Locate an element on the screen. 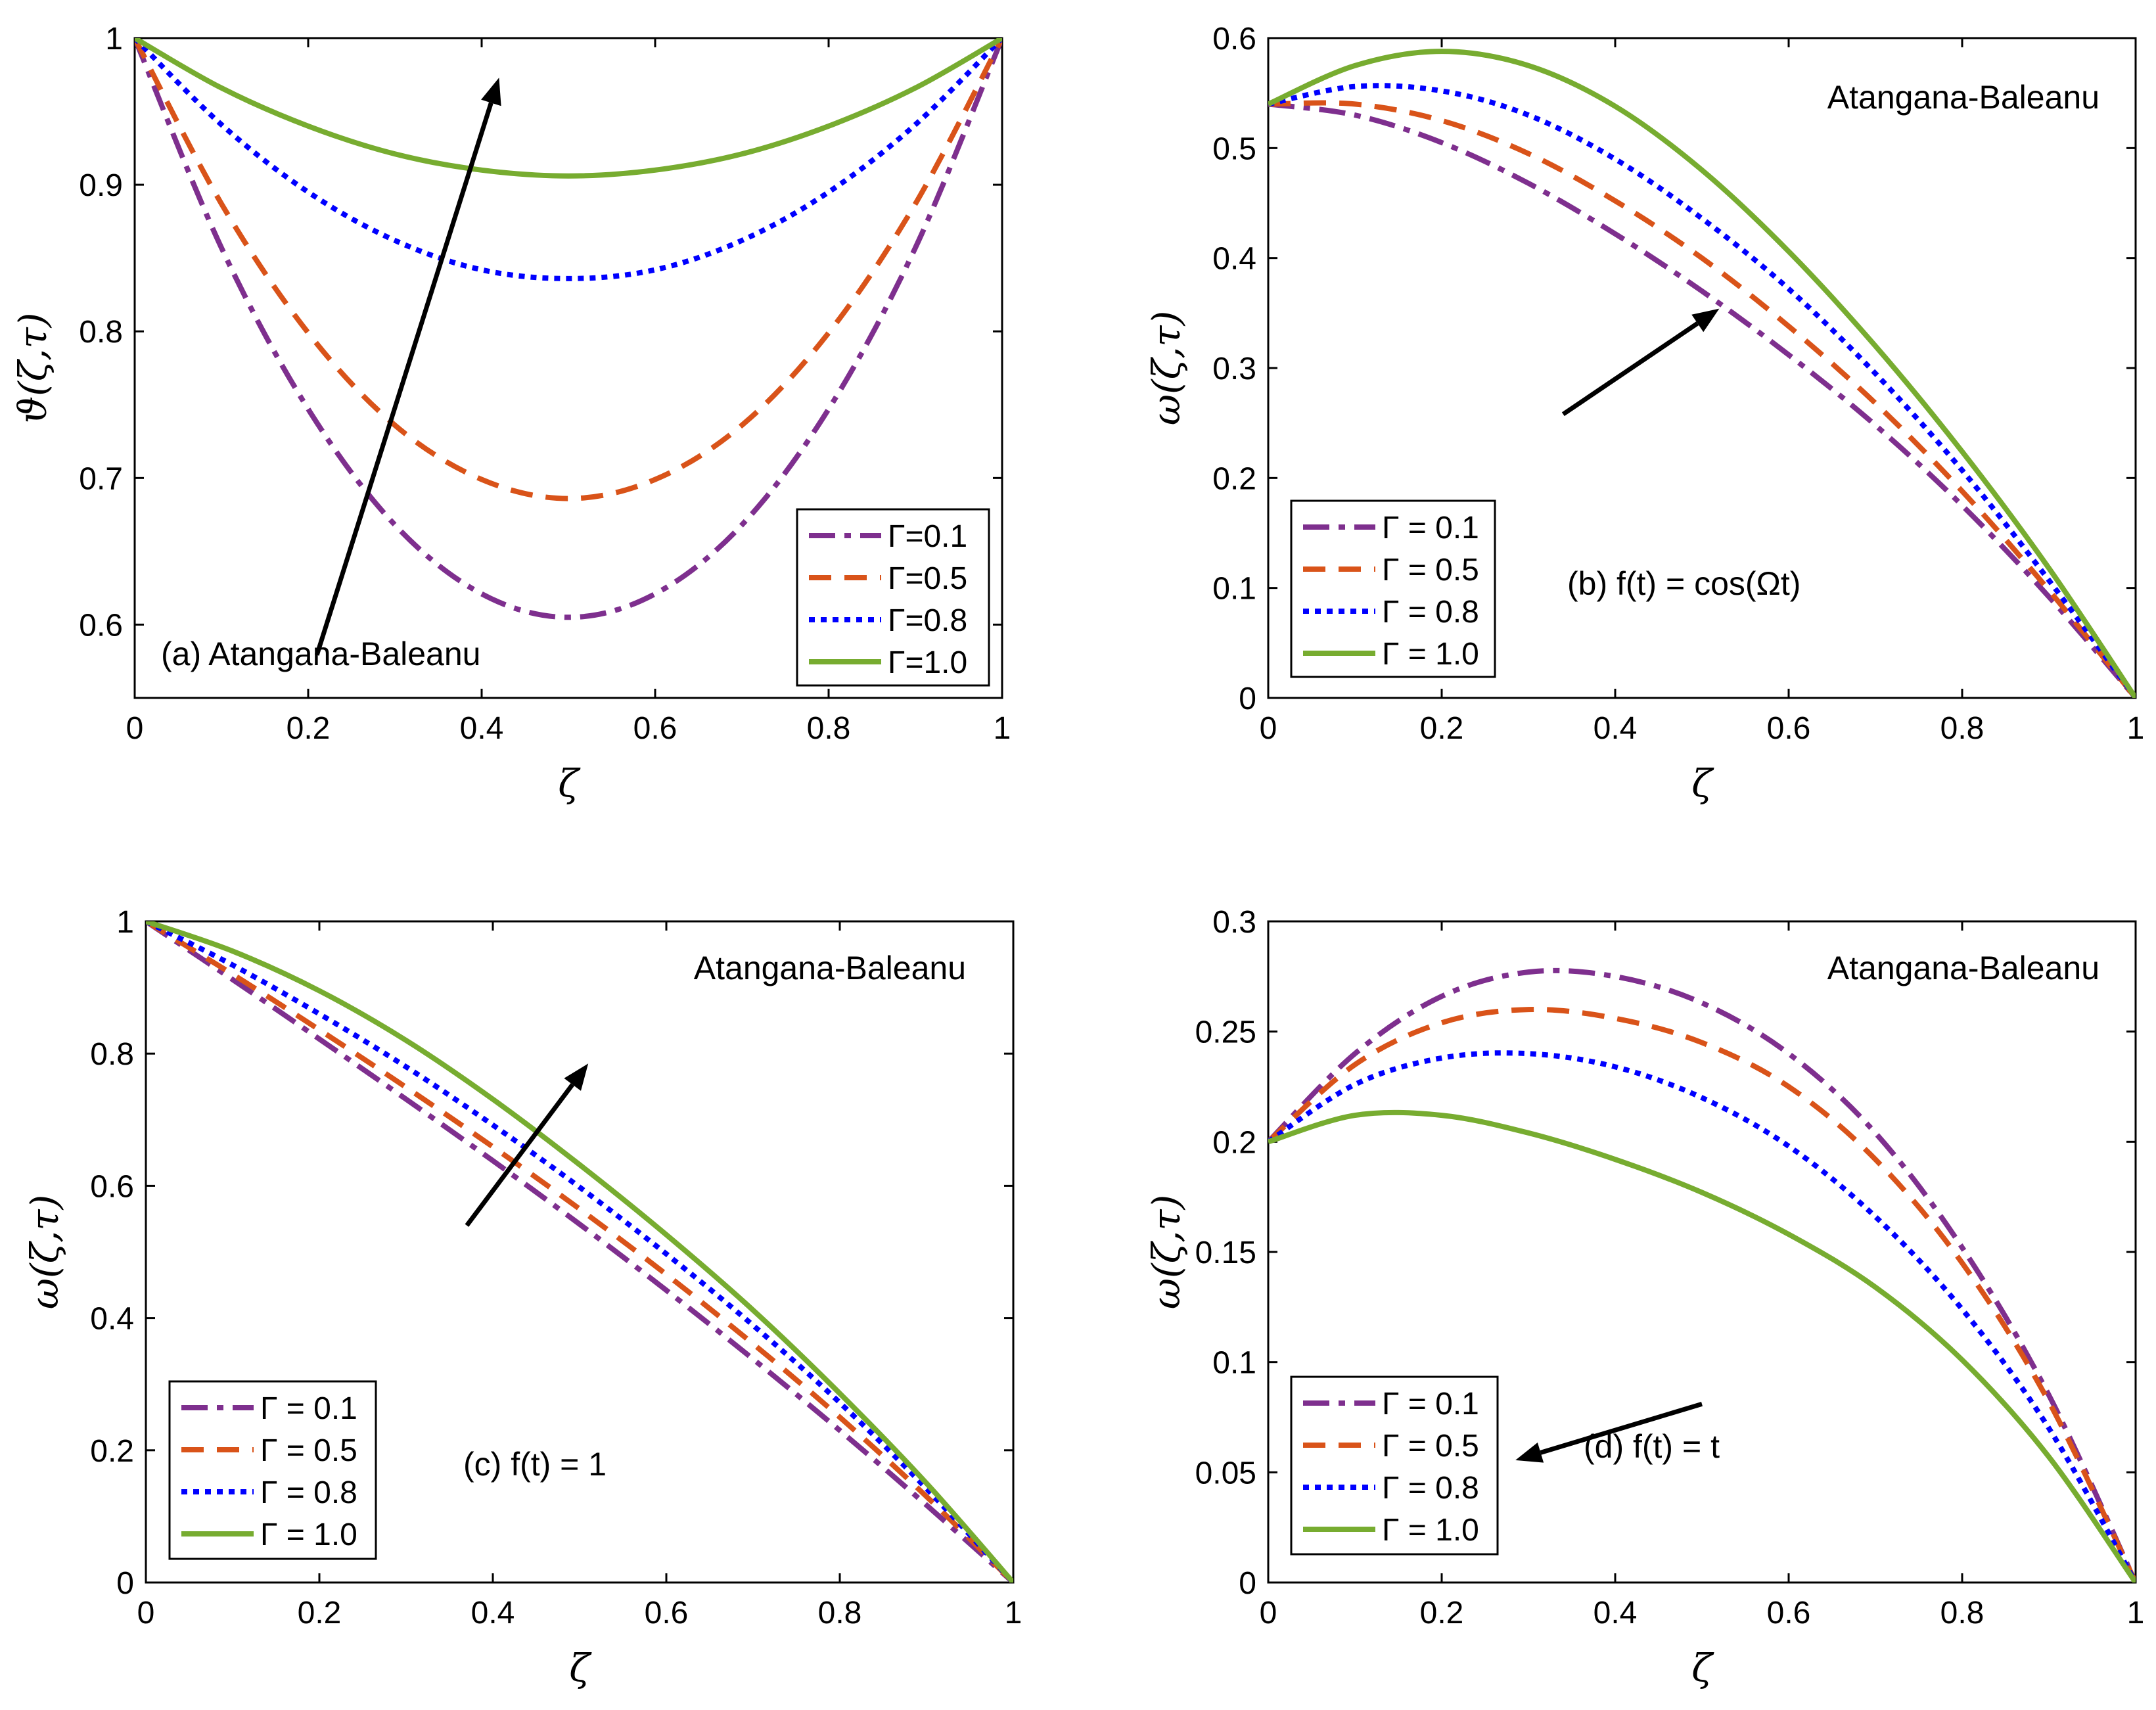 The height and width of the screenshot is (1710, 2156). y-axis-label: ϑ(ζ,τ) is located at coordinates (33, 369).